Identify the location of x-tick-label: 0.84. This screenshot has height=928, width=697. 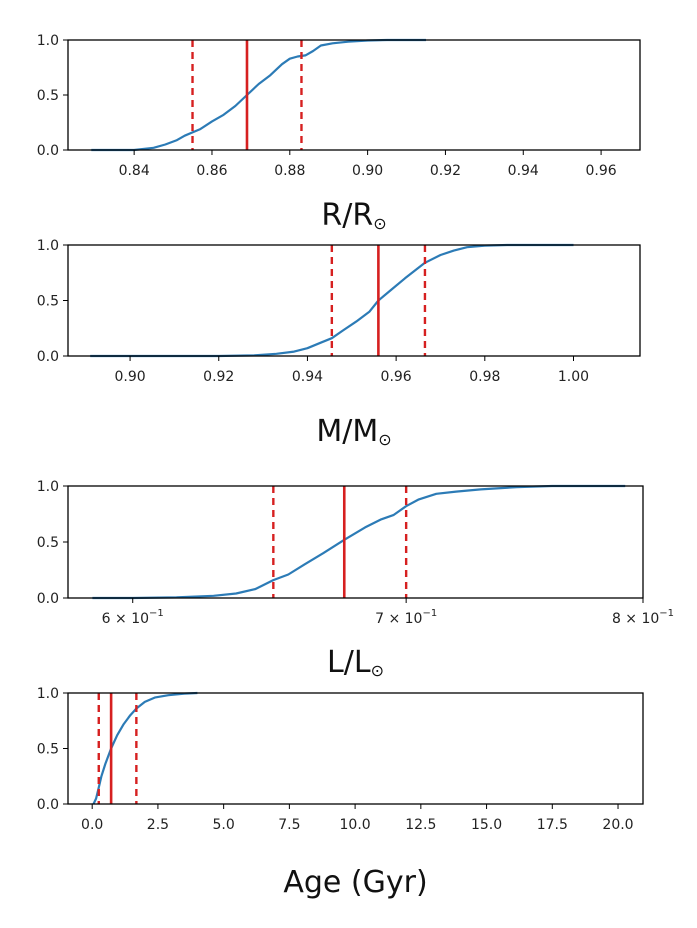
(134, 171).